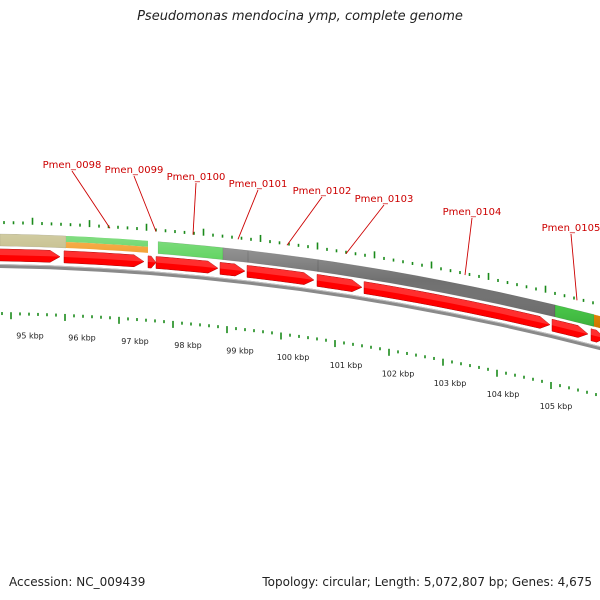 This screenshot has height=600, width=600. Describe the element at coordinates (322, 191) in the screenshot. I see `gene-label: Pmen_0102` at that location.